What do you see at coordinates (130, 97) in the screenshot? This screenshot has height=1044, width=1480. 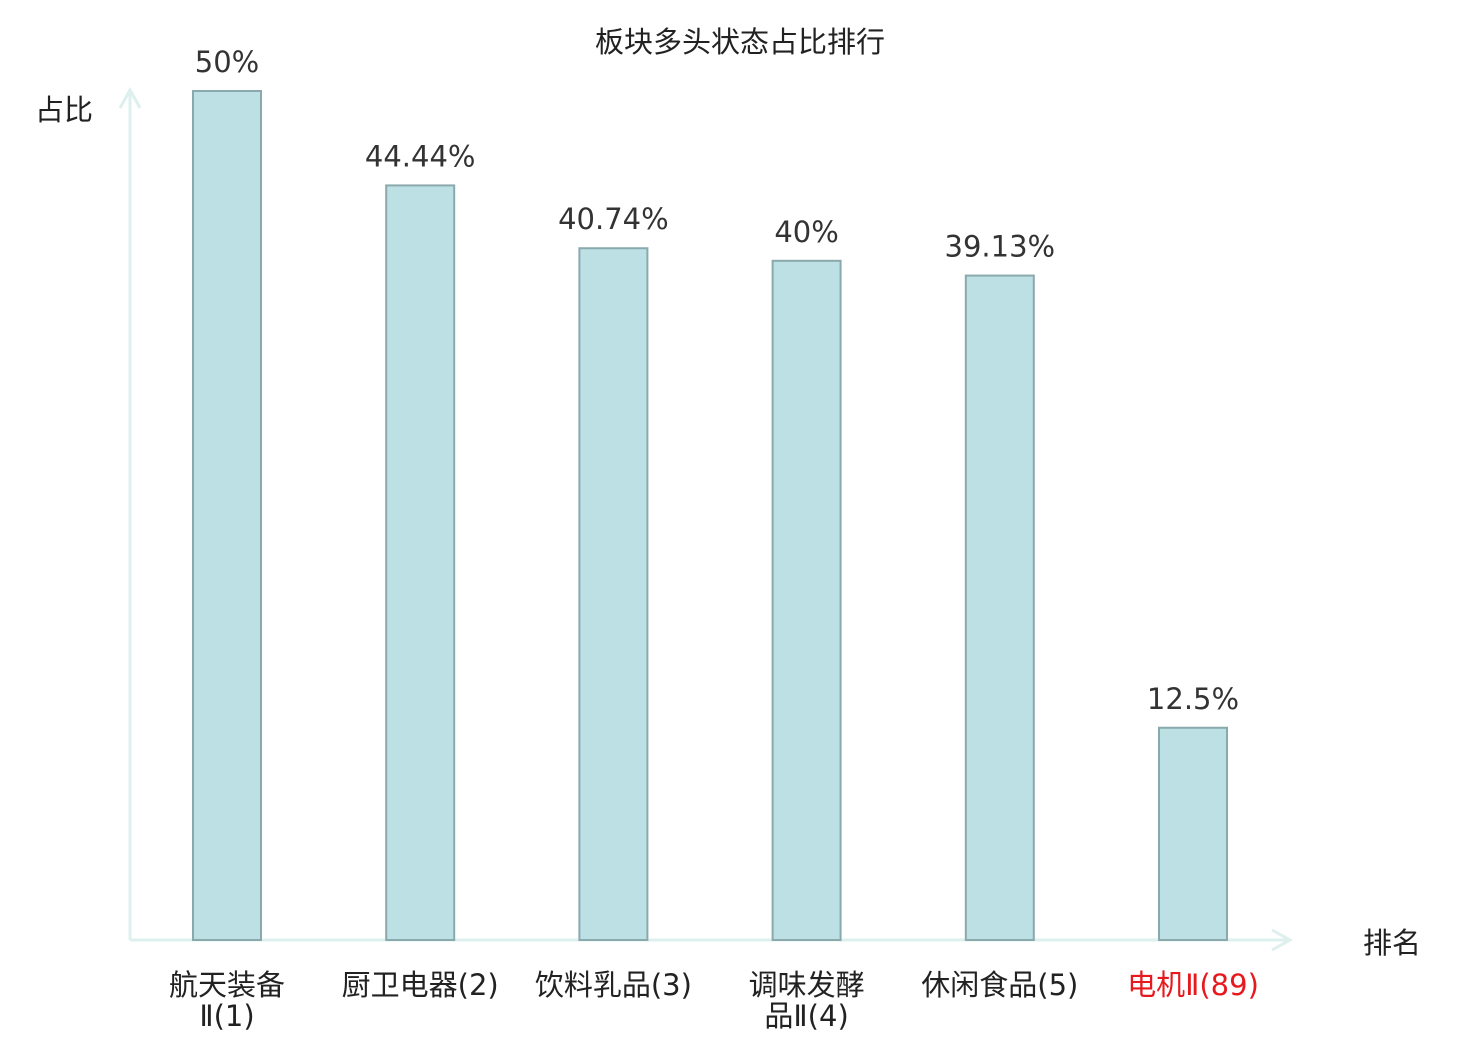 I see `y-axis-arrow` at bounding box center [130, 97].